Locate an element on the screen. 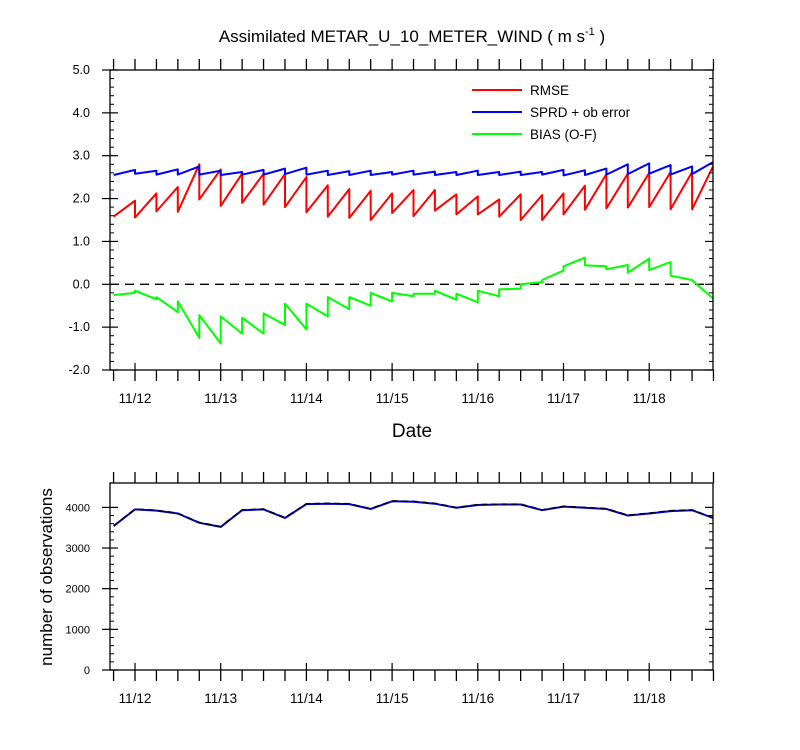  y-tick-label: -1.0 is located at coordinates (79, 327).